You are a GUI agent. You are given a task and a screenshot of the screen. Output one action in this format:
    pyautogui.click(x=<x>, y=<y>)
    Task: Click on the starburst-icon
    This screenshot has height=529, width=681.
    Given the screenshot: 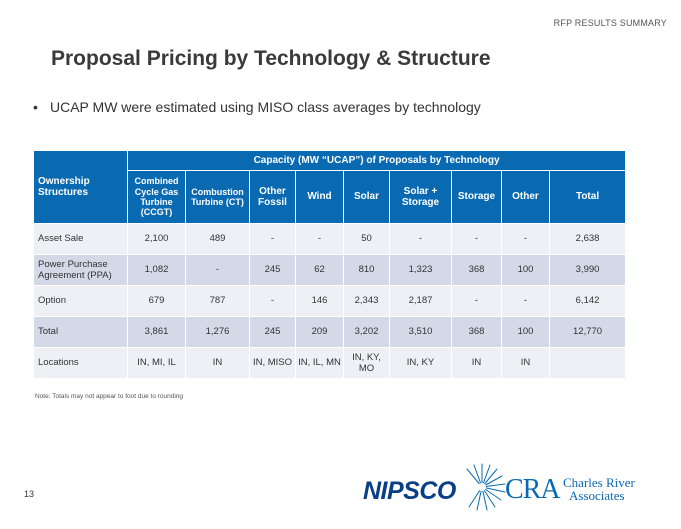 What is the action you would take?
    pyautogui.click(x=486, y=487)
    